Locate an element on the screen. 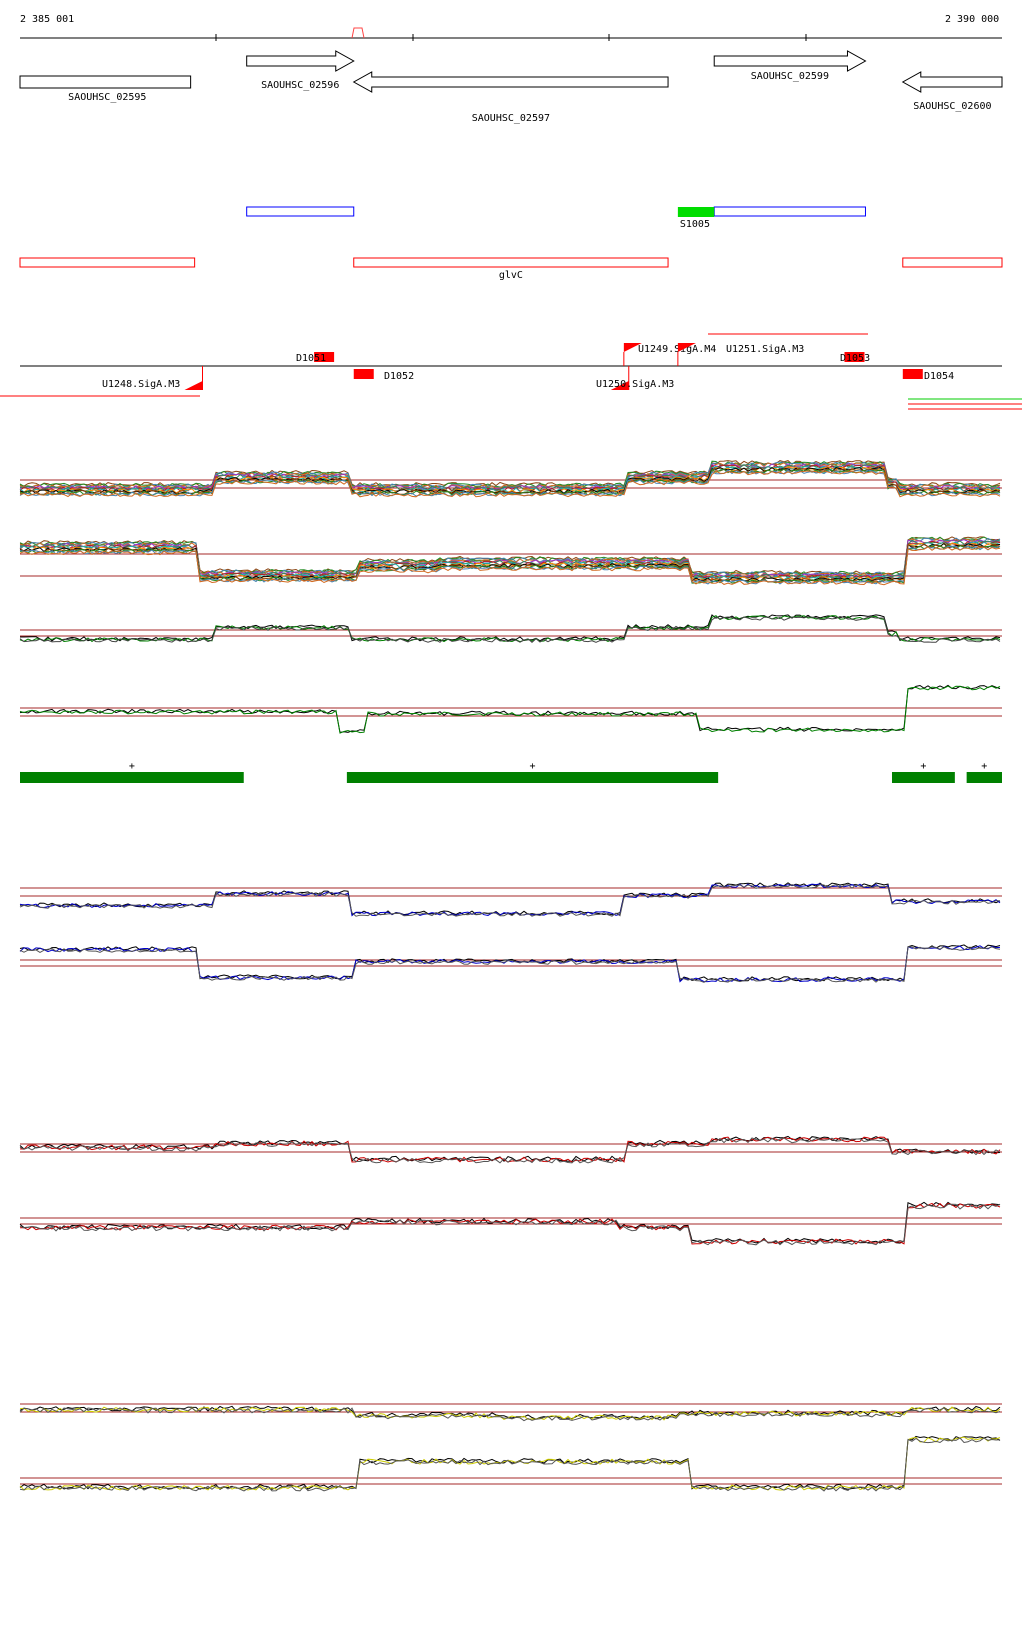 Image resolution: width=1024 pixels, height=1640 pixels. red-feature-label: glvC is located at coordinates (511, 275).